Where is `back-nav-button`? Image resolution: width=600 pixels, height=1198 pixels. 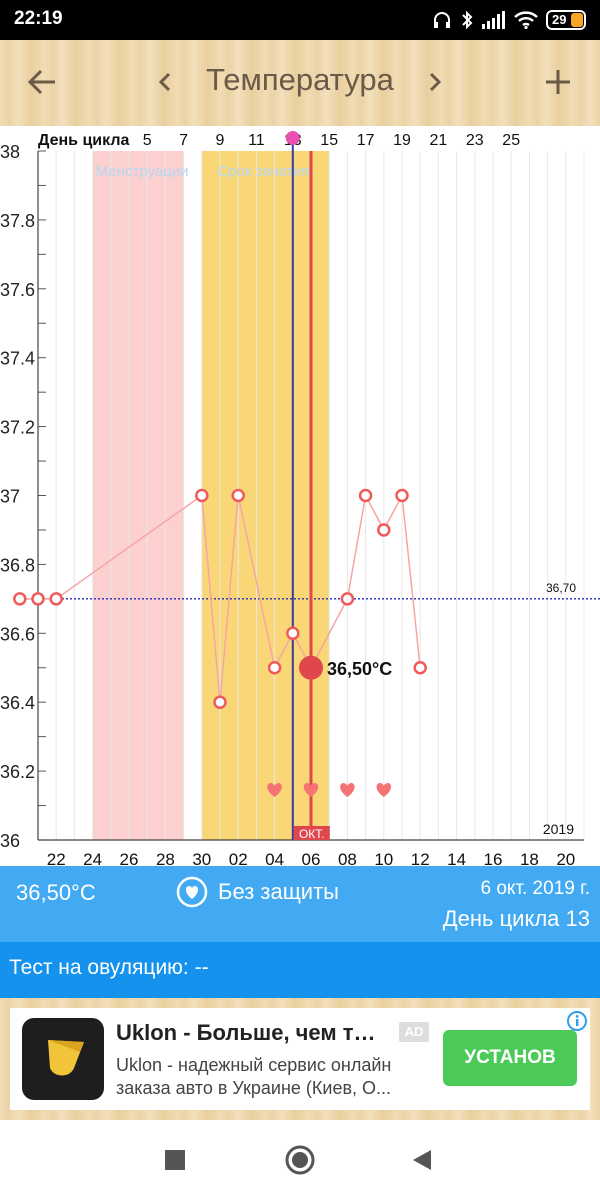 back-nav-button is located at coordinates (422, 1160).